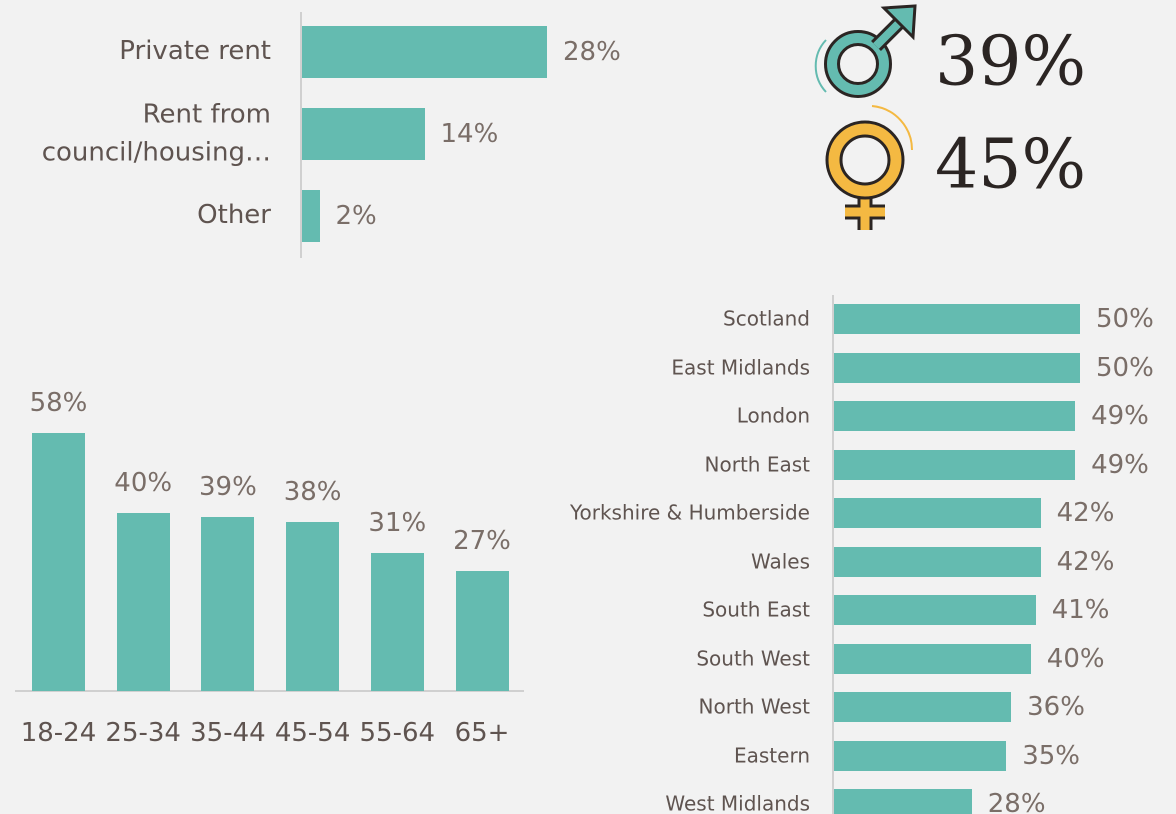  I want to click on category-label: Scotland, so click(766, 318).